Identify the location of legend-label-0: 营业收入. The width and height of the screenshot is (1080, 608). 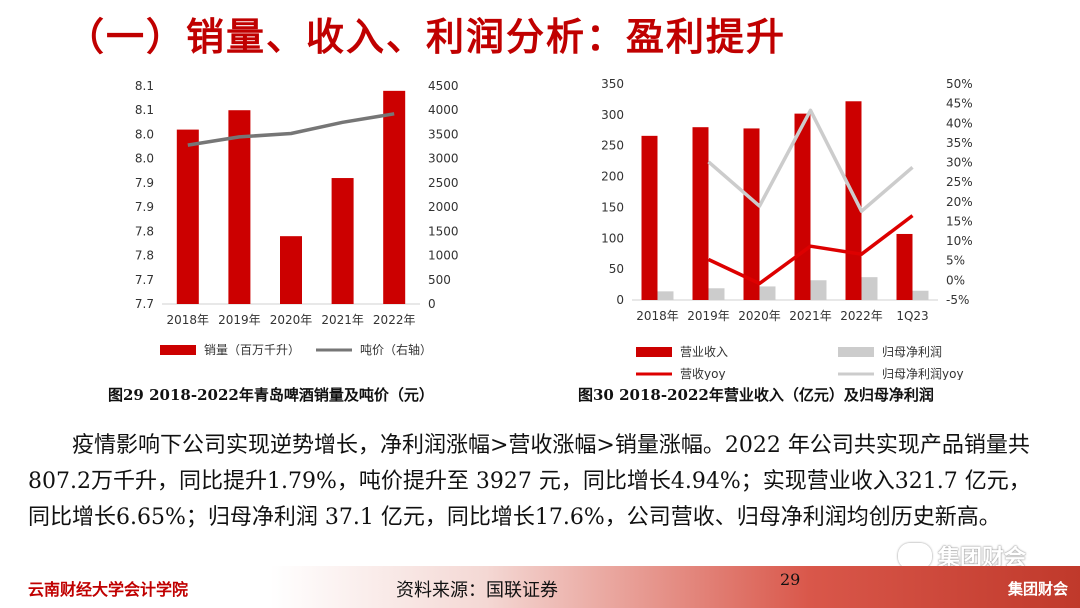
(704, 352).